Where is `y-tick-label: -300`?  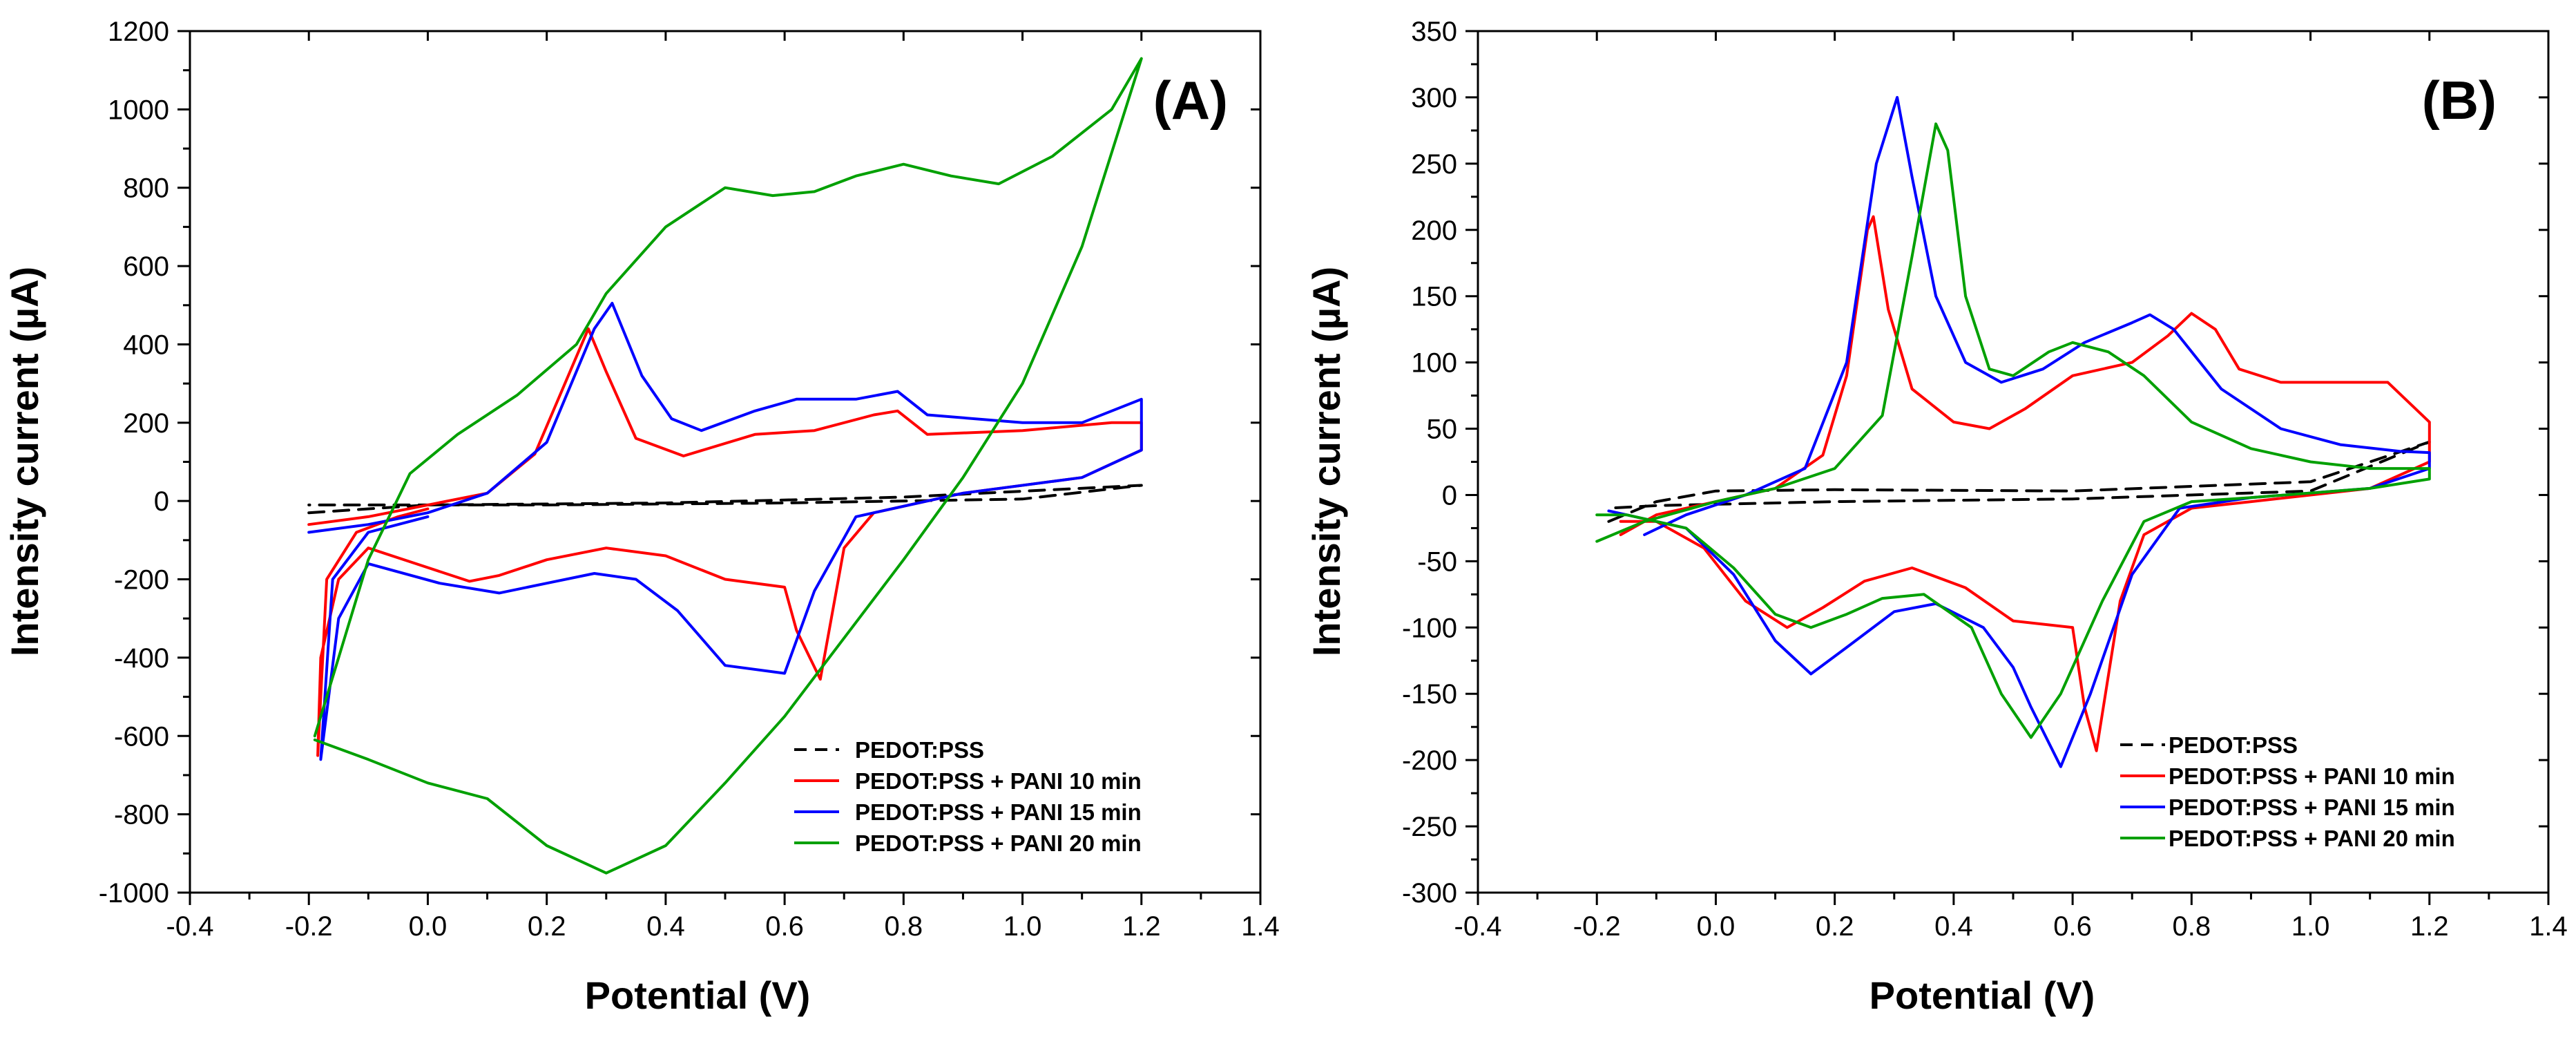 y-tick-label: -300 is located at coordinates (1429, 893).